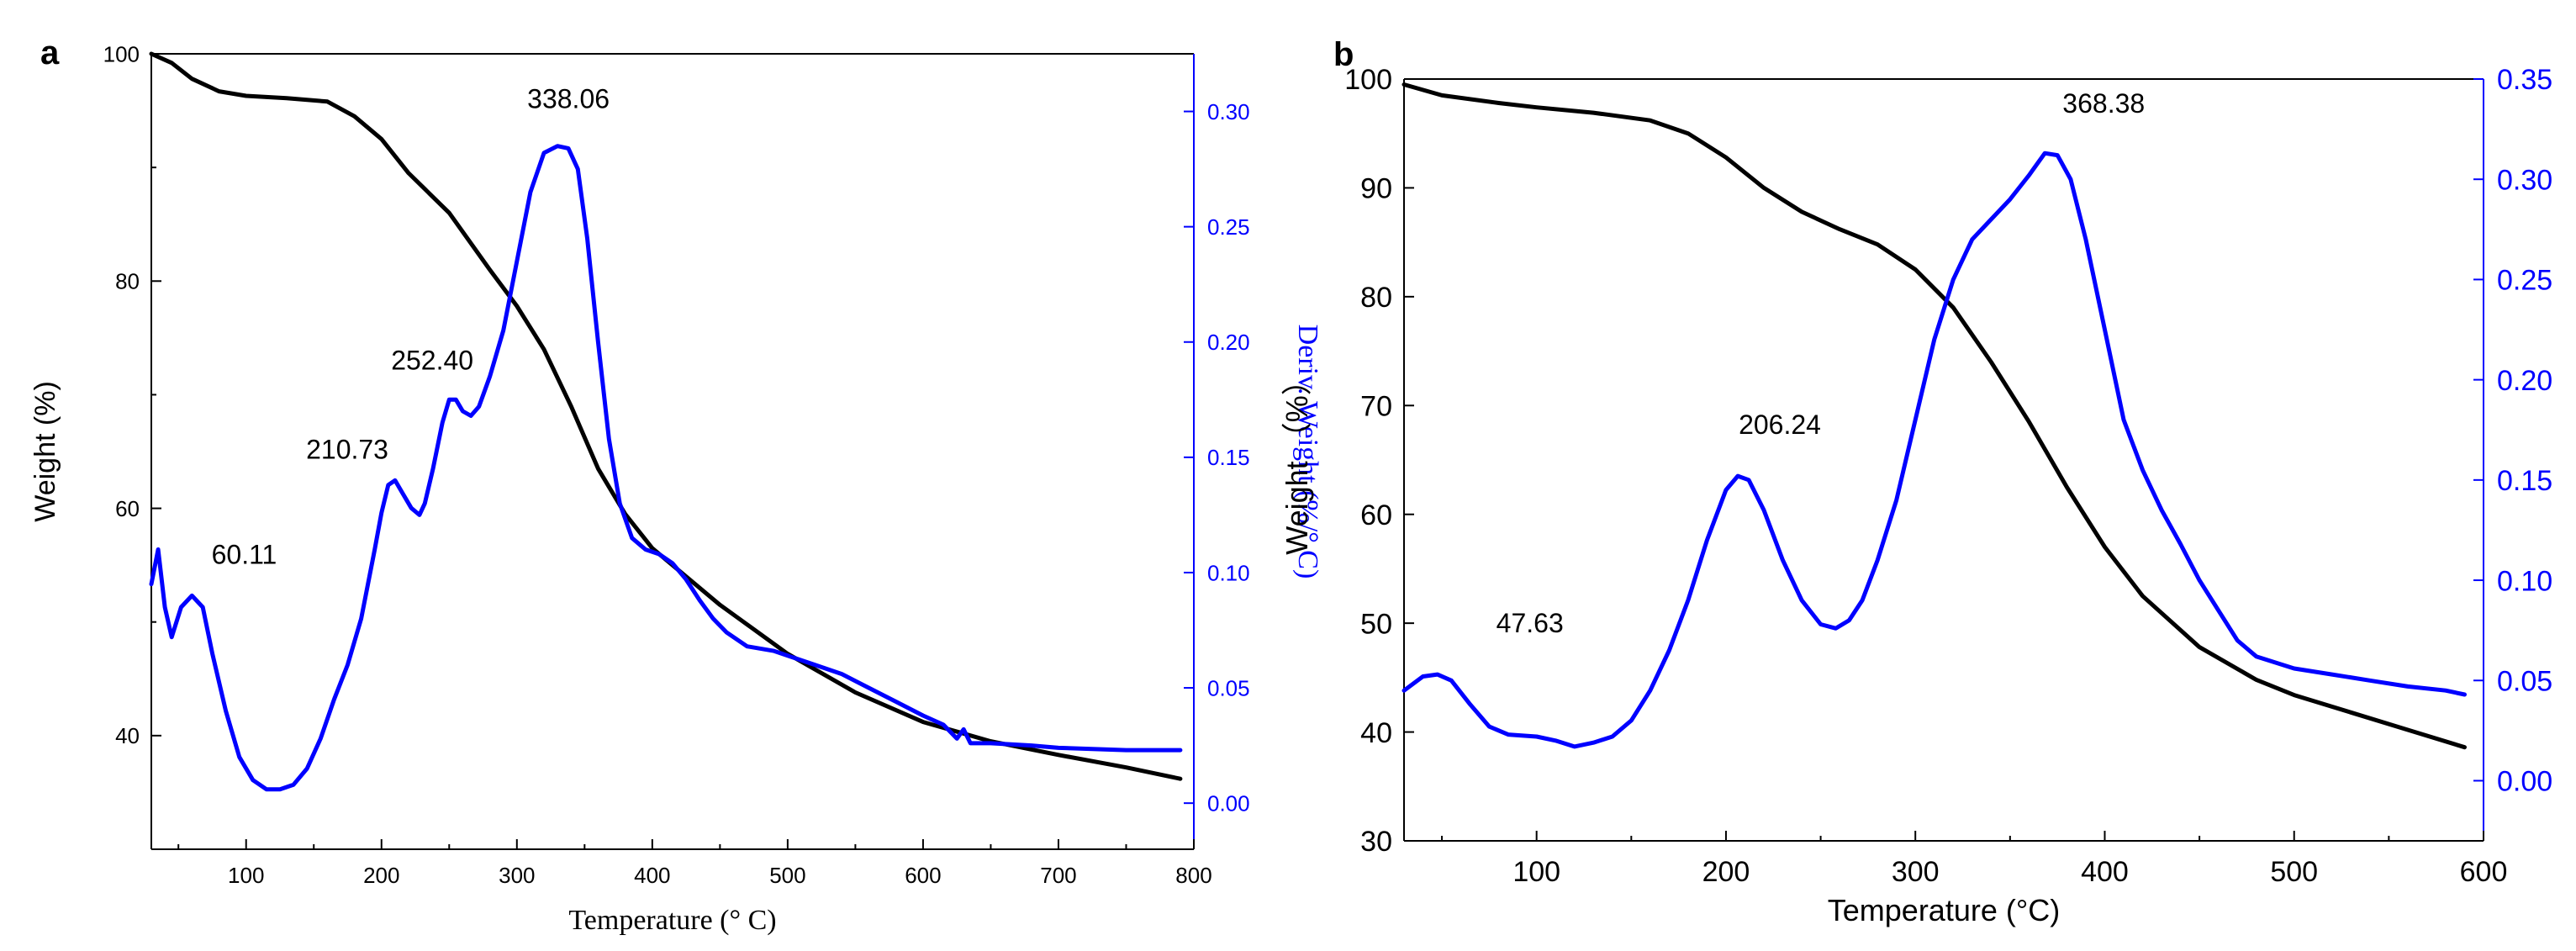 This screenshot has height=951, width=2576. I want to click on y-right-axis-label: Deriv. Weight (%/° C), so click(1307, 452).